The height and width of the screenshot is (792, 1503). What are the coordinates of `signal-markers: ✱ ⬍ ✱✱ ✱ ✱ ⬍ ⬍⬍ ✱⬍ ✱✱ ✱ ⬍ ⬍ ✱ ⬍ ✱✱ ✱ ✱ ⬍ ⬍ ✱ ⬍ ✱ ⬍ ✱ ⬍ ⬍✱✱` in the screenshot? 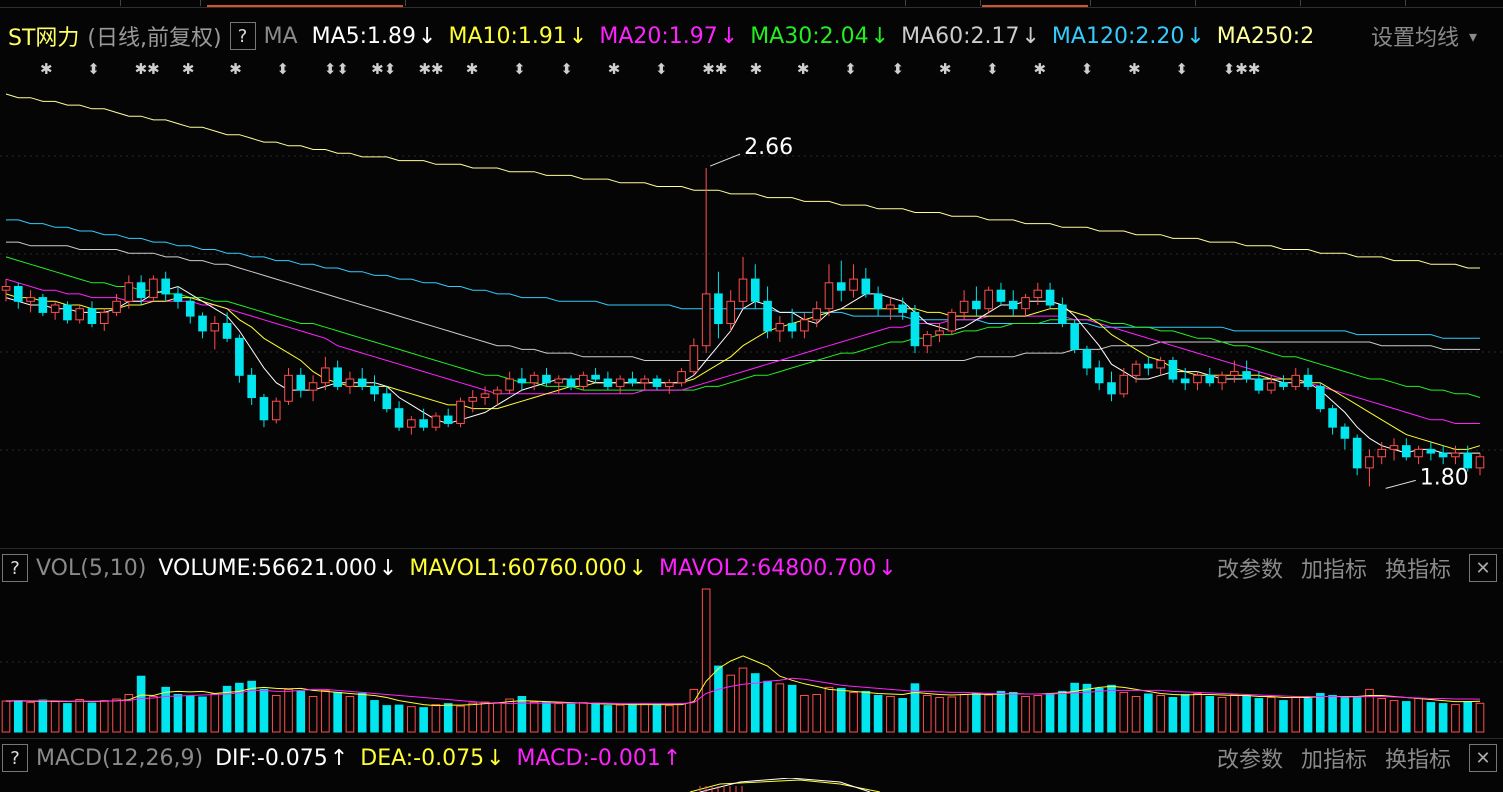 It's located at (751, 73).